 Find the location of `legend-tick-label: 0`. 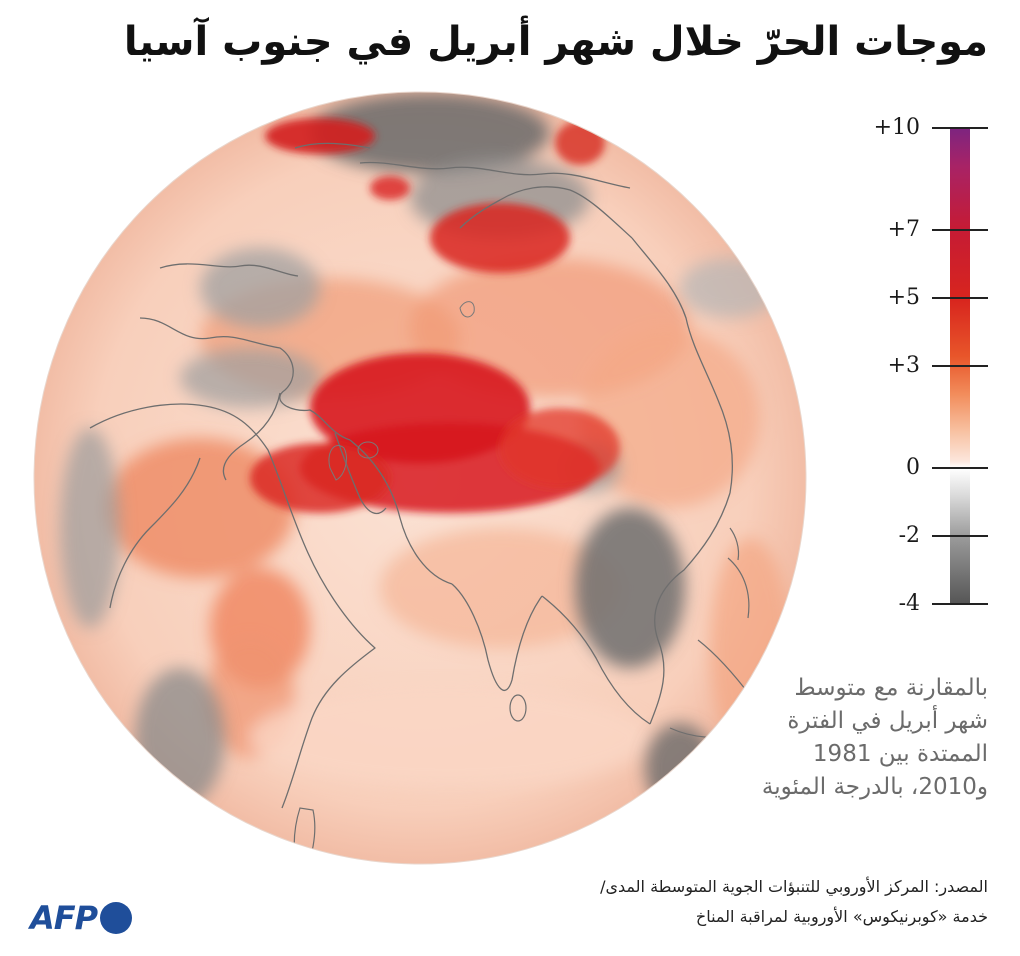

legend-tick-label: 0 is located at coordinates (913, 467).